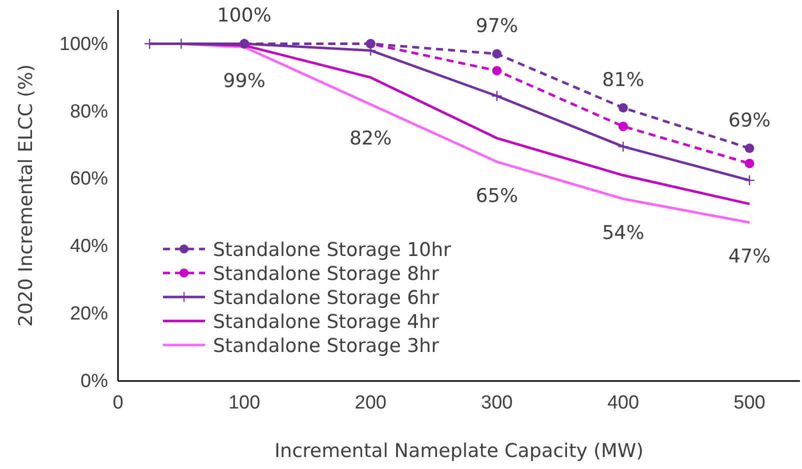  What do you see at coordinates (118, 403) in the screenshot?
I see `x-tick-label: 0` at bounding box center [118, 403].